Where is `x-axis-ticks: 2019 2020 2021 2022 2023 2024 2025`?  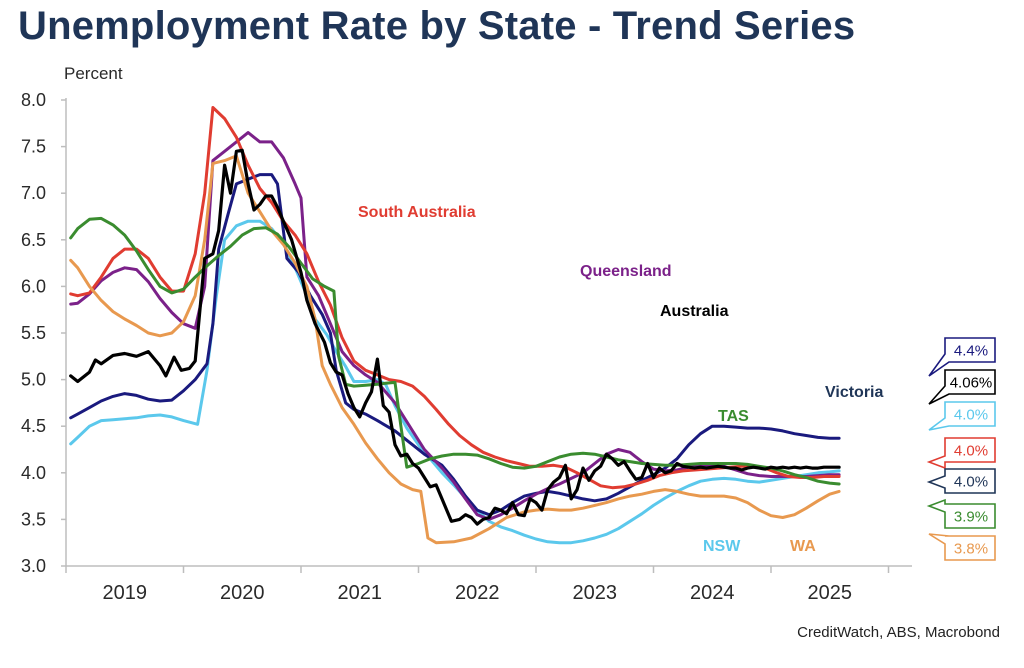 x-axis-ticks: 2019 2020 2021 2022 2023 2024 2025 is located at coordinates (477, 585).